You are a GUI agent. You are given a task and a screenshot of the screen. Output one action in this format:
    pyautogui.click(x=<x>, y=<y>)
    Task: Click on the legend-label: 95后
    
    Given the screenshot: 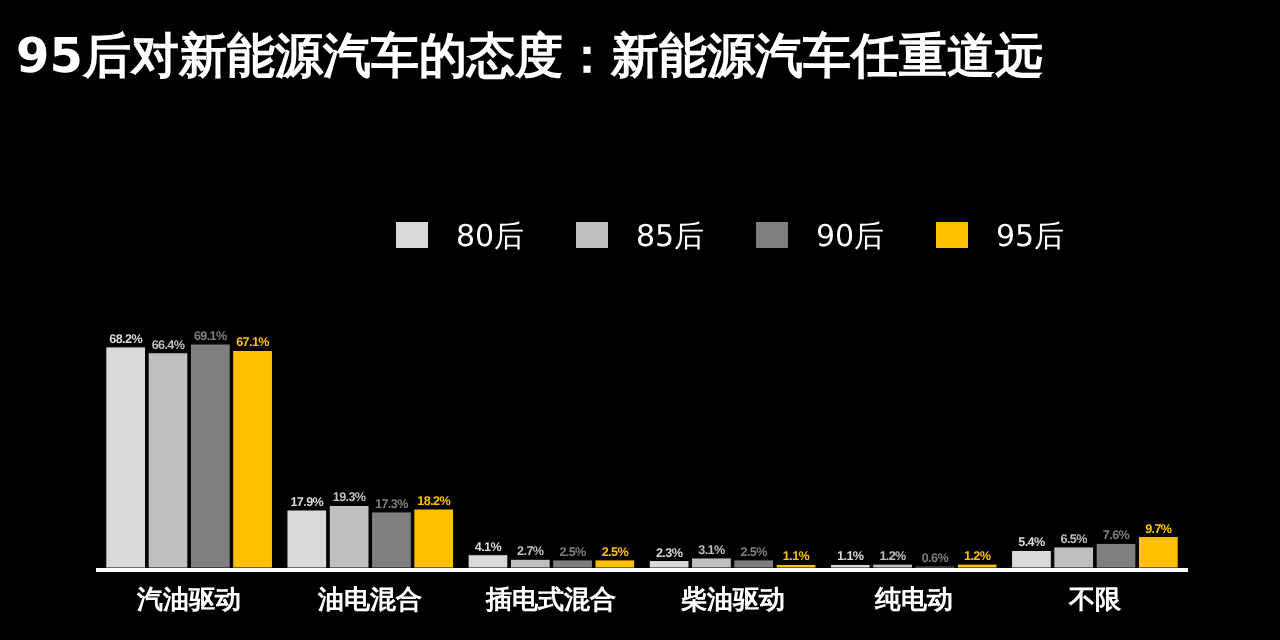 What is the action you would take?
    pyautogui.click(x=1030, y=236)
    